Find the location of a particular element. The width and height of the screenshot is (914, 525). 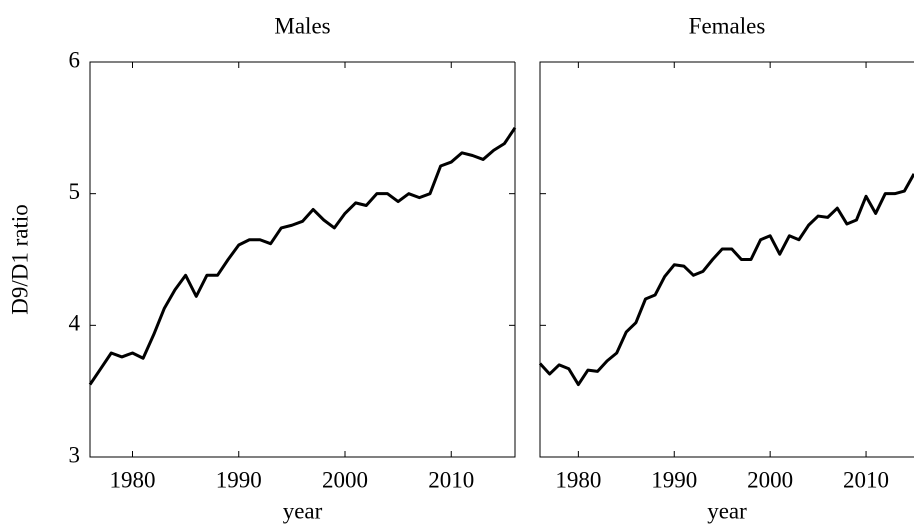

y-tick-label: 6 is located at coordinates (75, 59).